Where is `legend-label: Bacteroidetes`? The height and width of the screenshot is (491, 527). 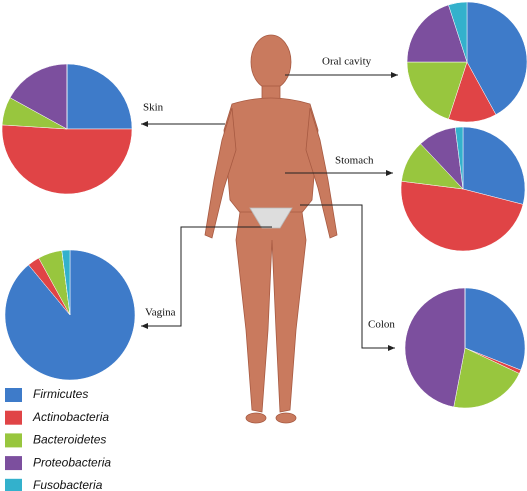
legend-label: Bacteroidetes is located at coordinates (69, 440).